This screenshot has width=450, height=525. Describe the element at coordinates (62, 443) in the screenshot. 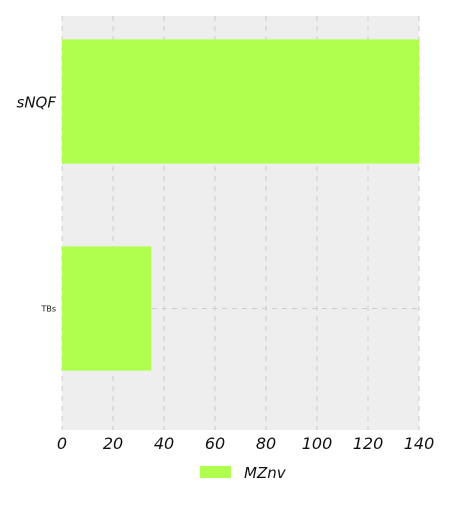

I see `x-tick-label-0: 0` at that location.